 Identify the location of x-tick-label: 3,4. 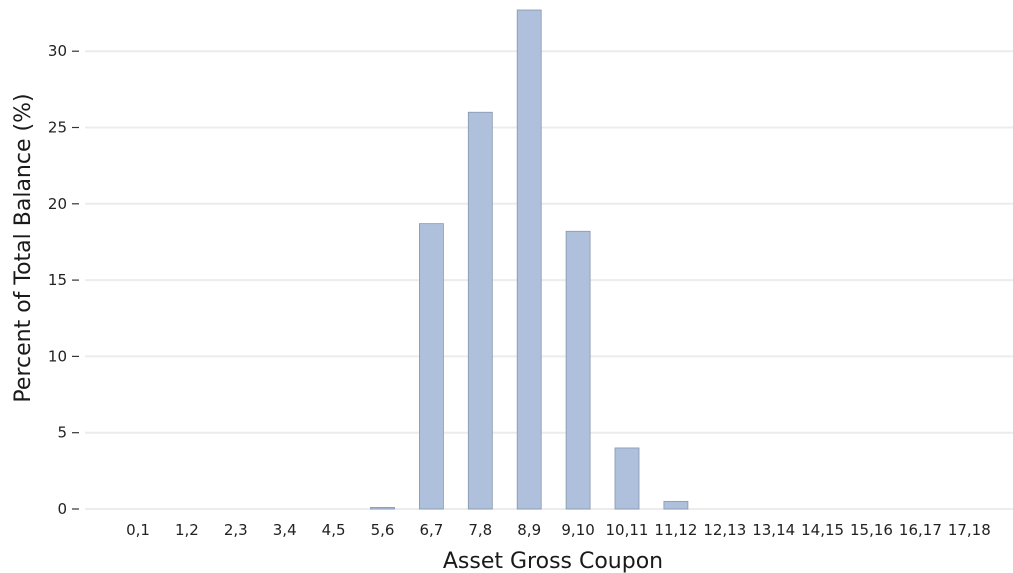
(285, 530).